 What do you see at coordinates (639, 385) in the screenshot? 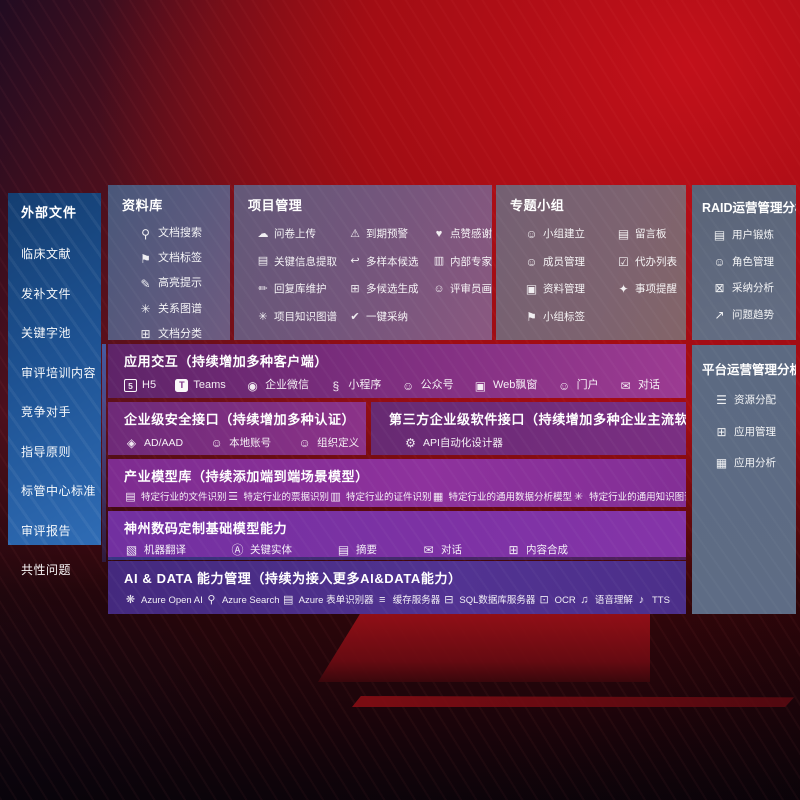
I see `dialog-client-item: ✉ 对话` at bounding box center [639, 385].